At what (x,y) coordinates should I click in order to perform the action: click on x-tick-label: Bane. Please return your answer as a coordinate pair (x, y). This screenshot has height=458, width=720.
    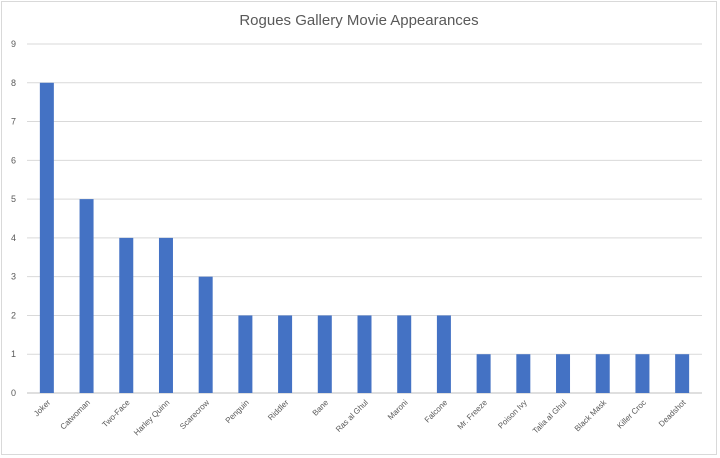
    Looking at the image, I should click on (321, 408).